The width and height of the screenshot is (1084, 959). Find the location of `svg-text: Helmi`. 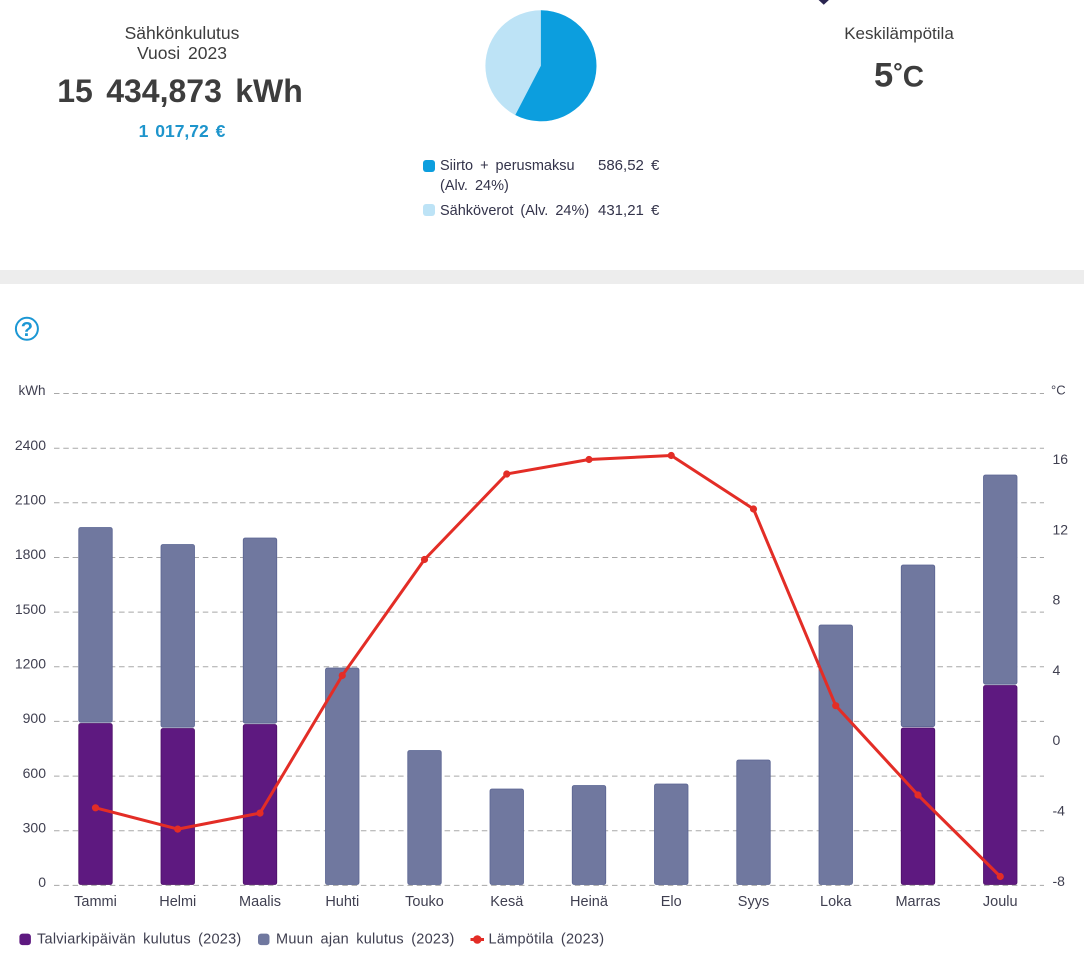

svg-text: Helmi is located at coordinates (177, 902).